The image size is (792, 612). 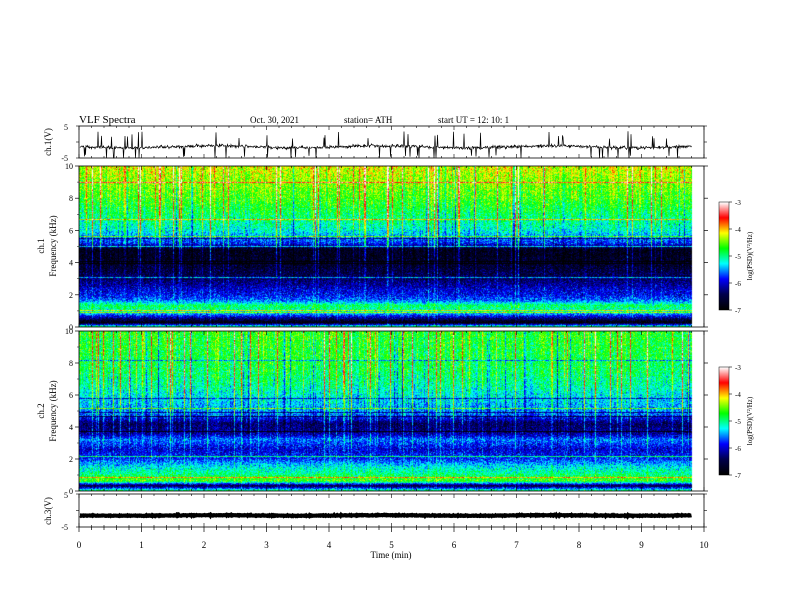 I want to click on time-tick-label: 9, so click(x=641, y=545).